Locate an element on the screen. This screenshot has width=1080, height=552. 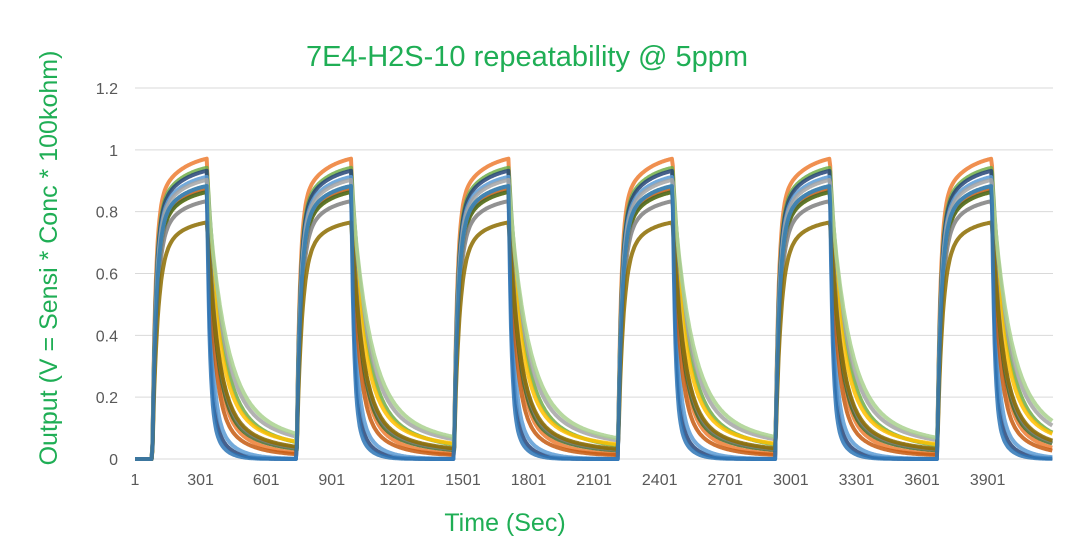
x-tick-label: 2101 is located at coordinates (594, 480).